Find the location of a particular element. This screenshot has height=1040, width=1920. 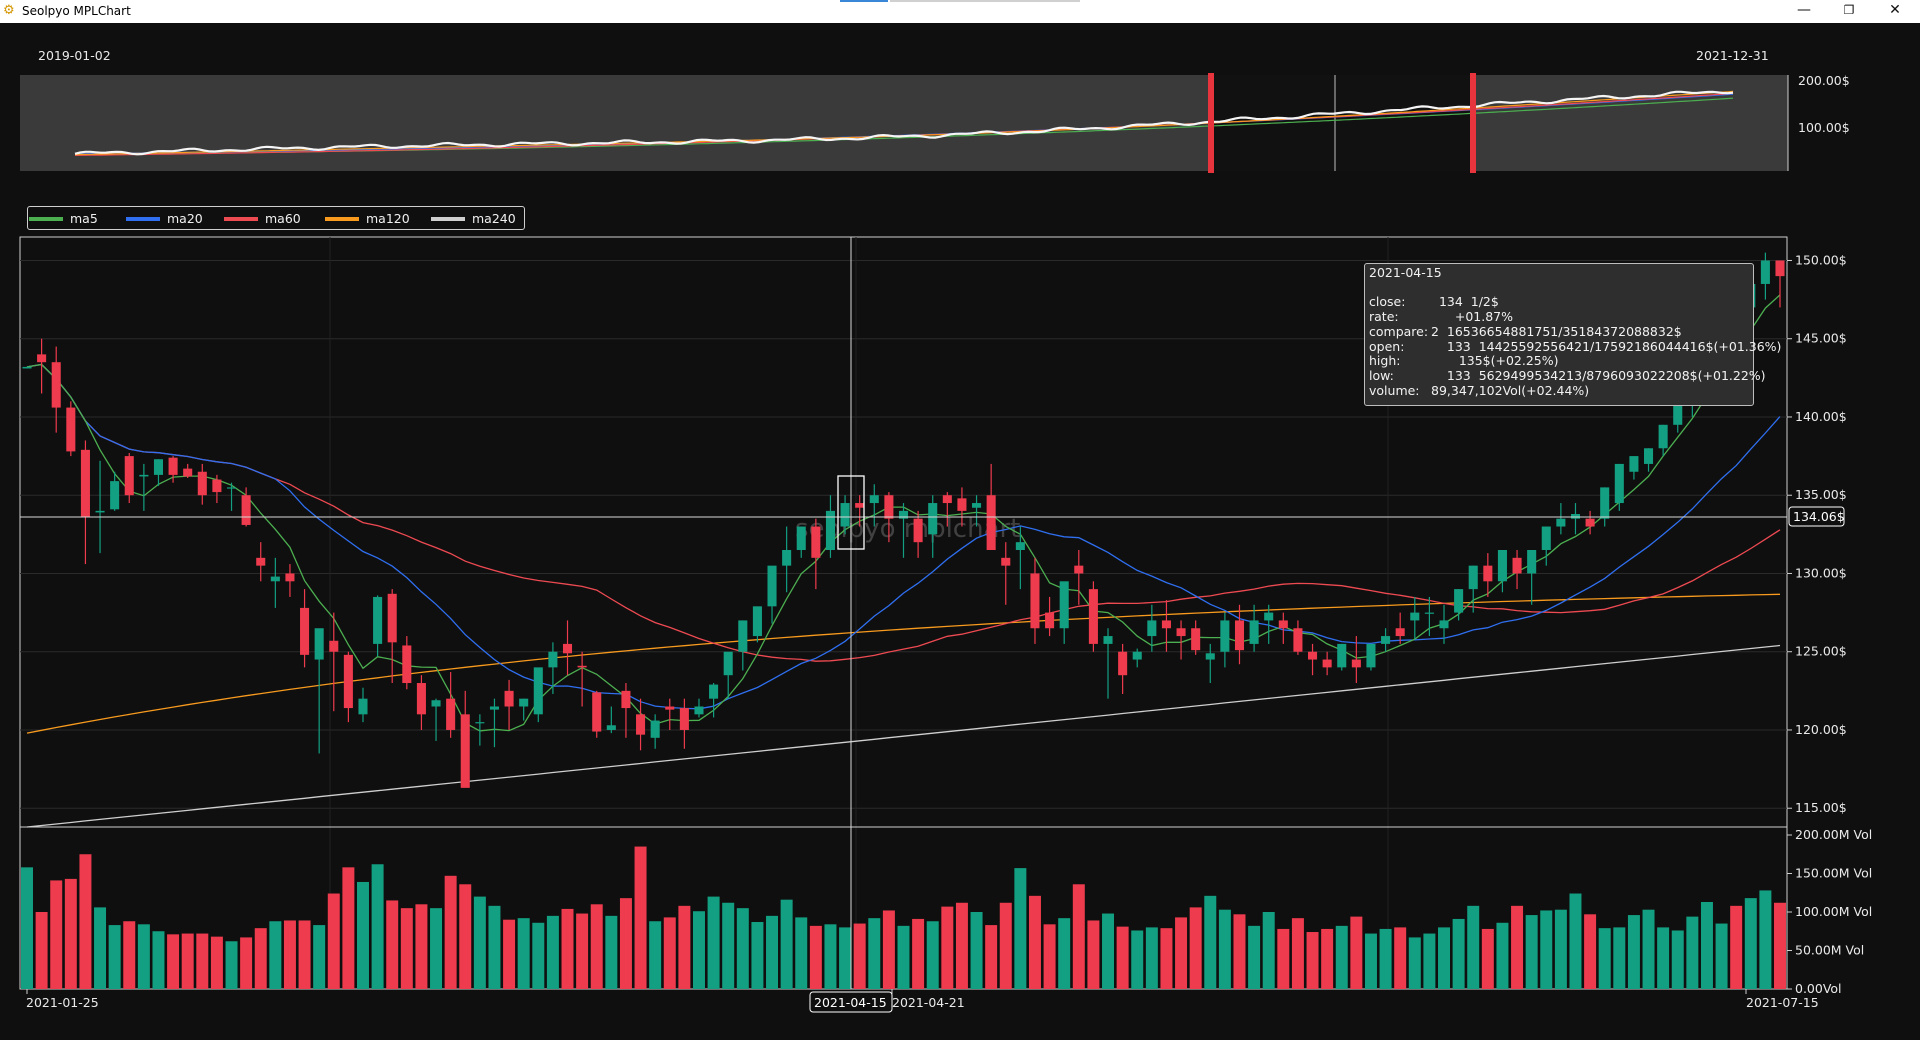

overview-panel: 2019-01-02 2021-12-31 200.00$ 100.00$ is located at coordinates (935, 110).